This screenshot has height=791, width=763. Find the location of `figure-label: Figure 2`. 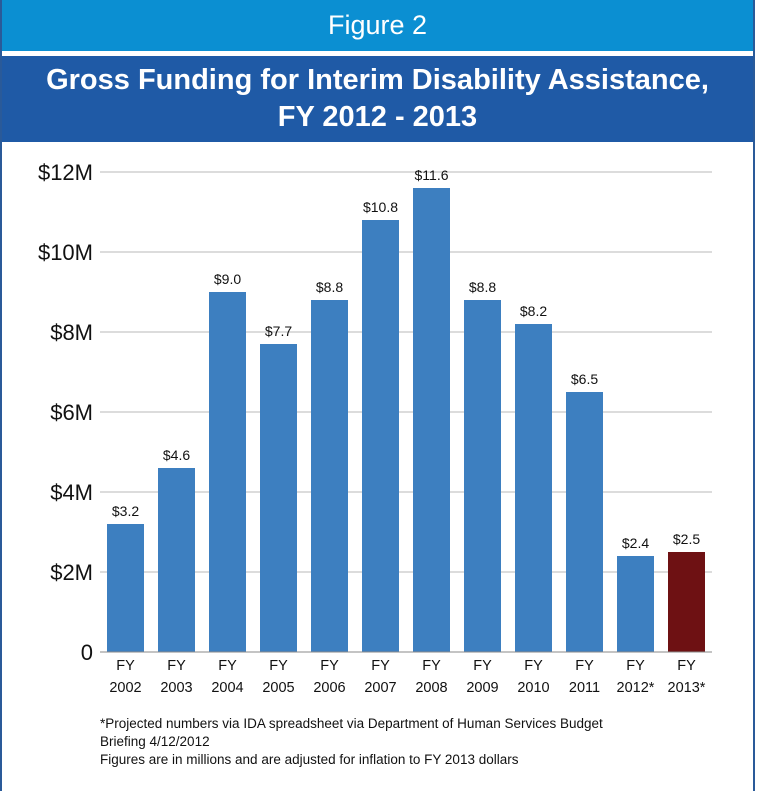

figure-label: Figure 2 is located at coordinates (377, 25).